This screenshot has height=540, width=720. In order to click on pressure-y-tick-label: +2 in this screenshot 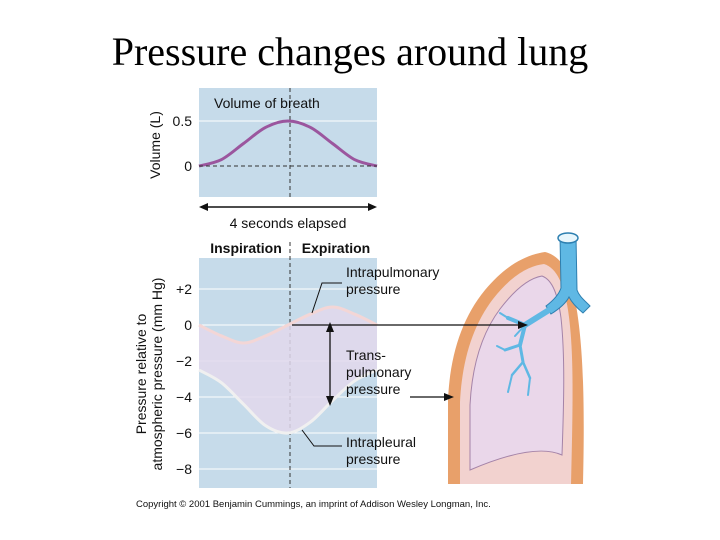, I will do `click(184, 289)`.